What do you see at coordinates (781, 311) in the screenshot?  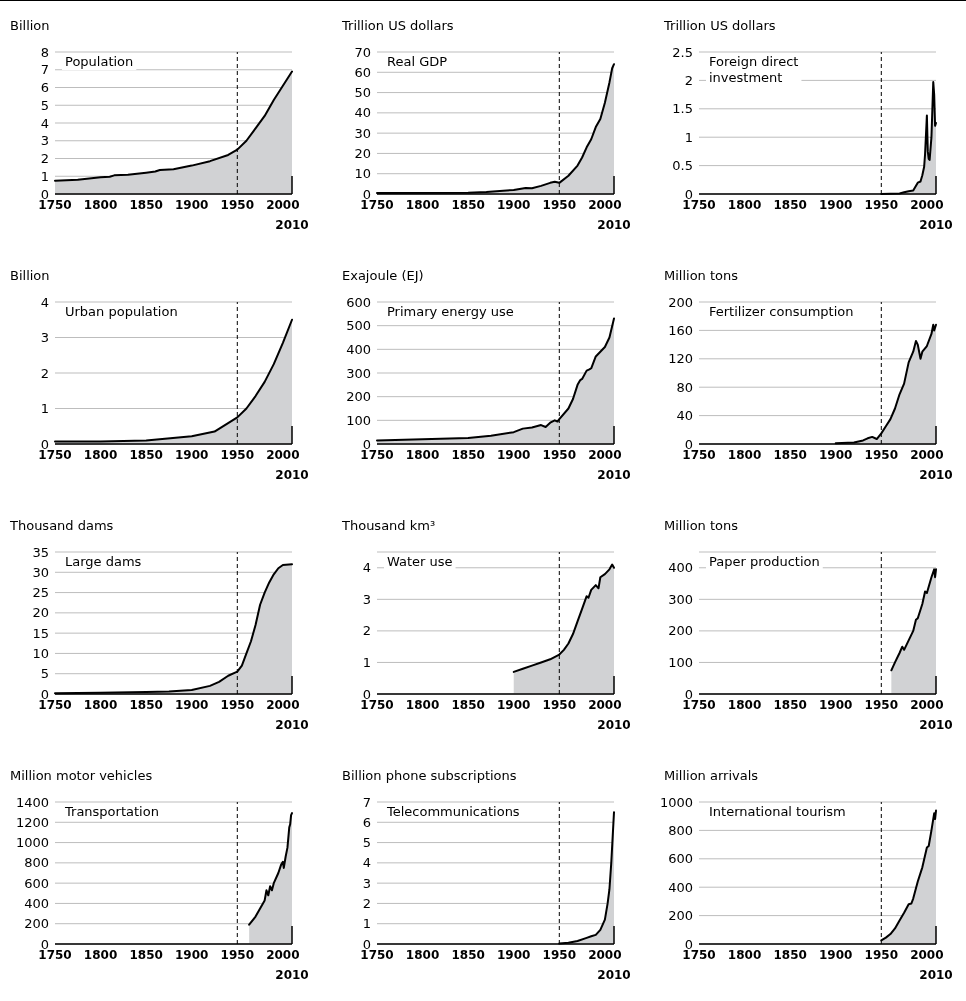 I see `chart-title: Fertilizer consumption` at bounding box center [781, 311].